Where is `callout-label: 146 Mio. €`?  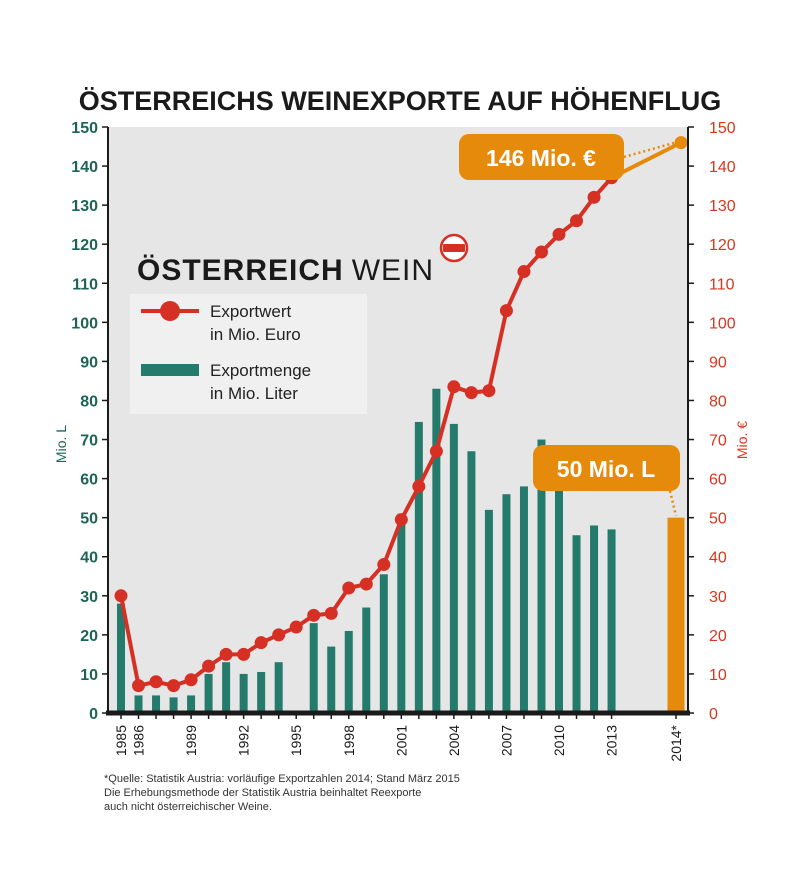
callout-label: 146 Mio. € is located at coordinates (541, 158).